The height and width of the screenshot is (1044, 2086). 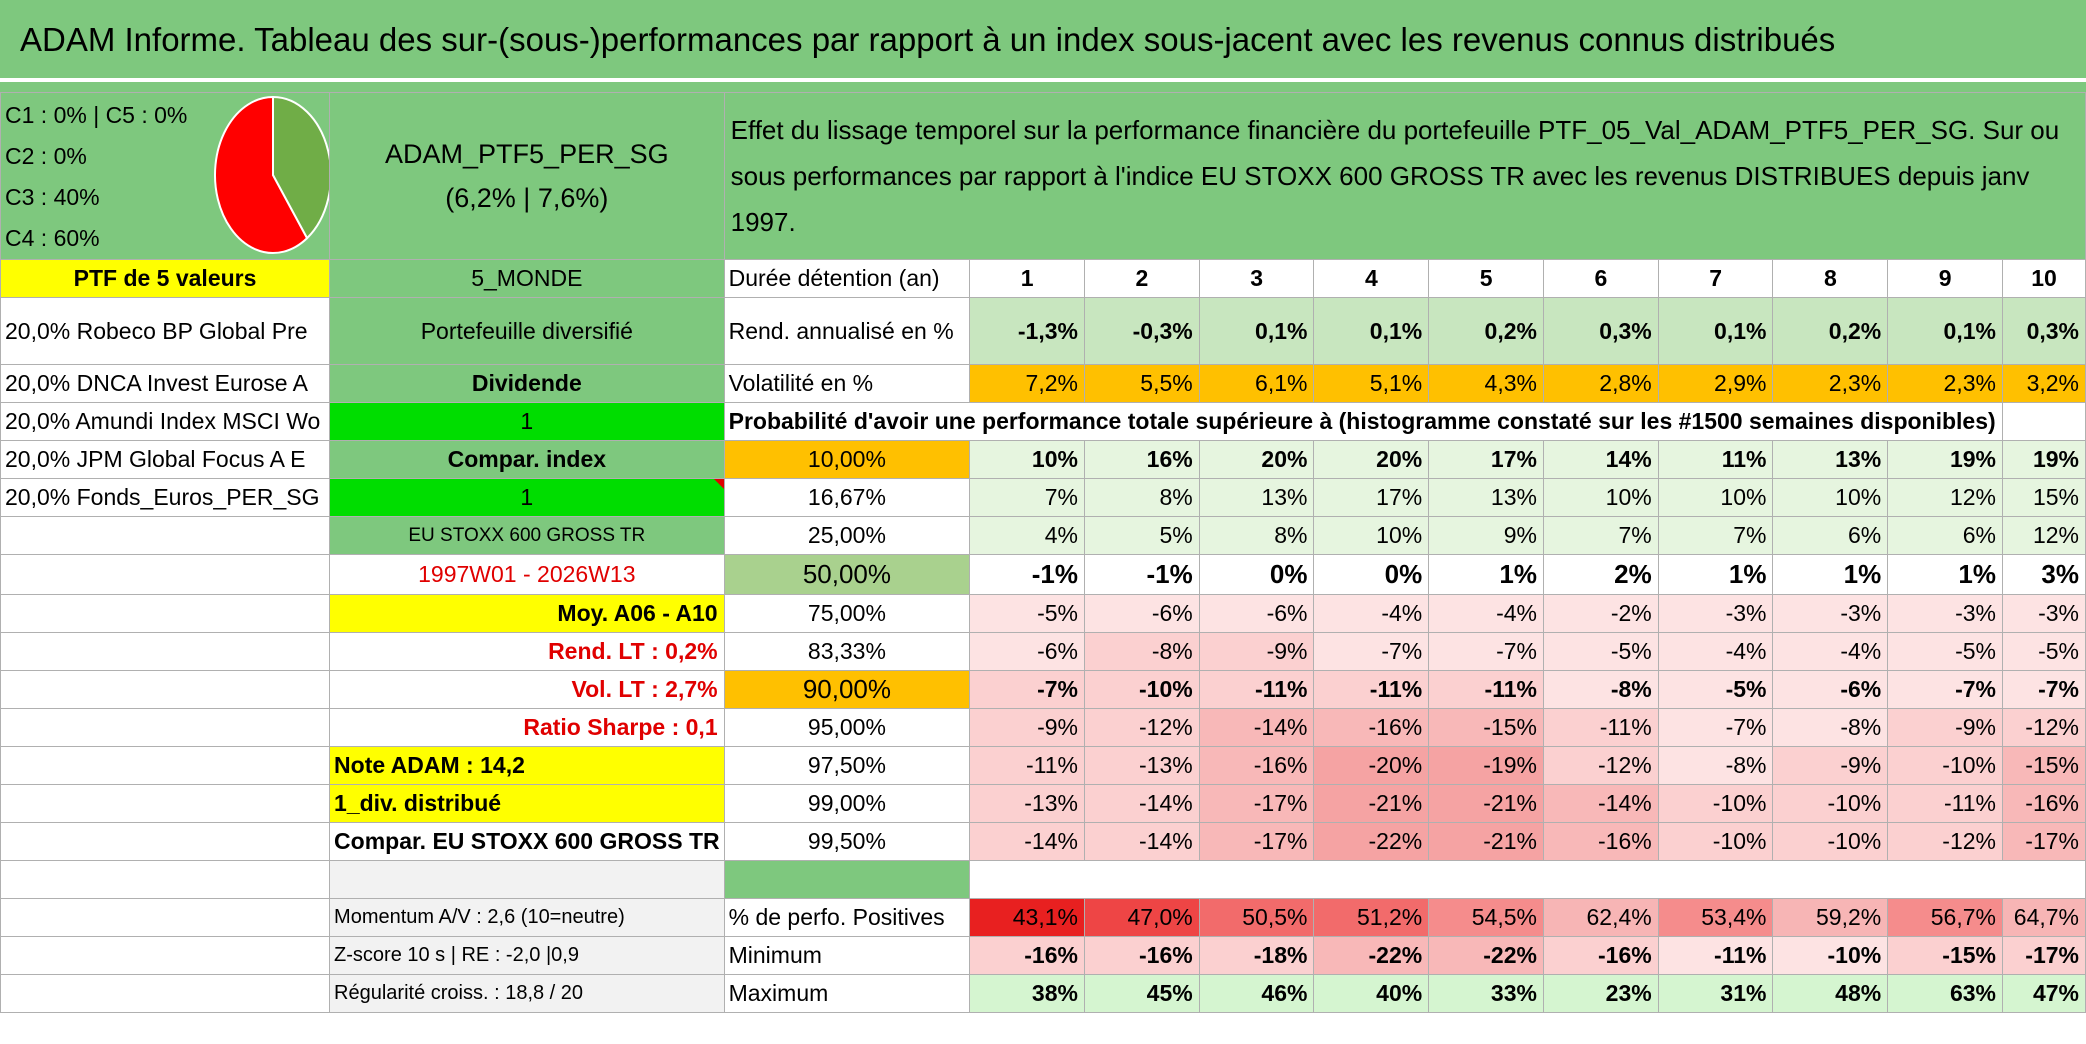 I want to click on moy-label: Moy. A06 - A10, so click(x=527, y=613).